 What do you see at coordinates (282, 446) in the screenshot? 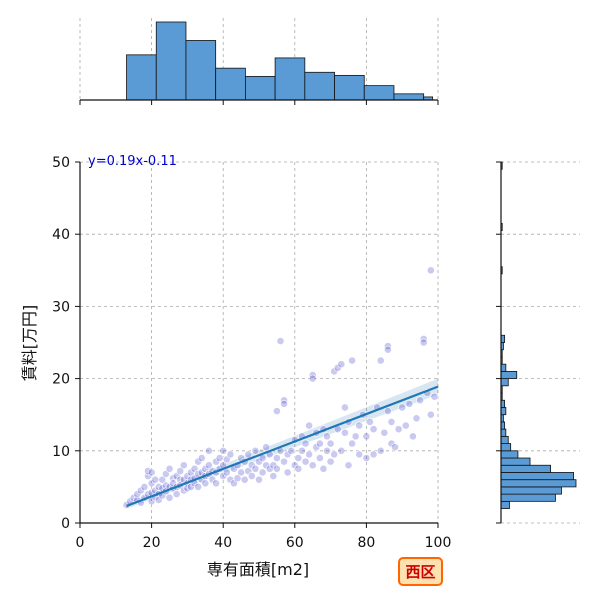
I see `regression-line-path` at bounding box center [282, 446].